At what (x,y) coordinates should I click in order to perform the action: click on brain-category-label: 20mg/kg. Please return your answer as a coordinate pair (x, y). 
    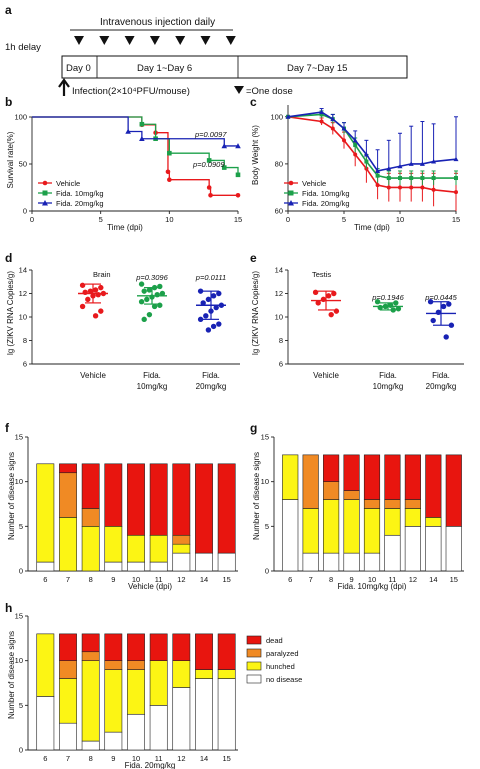
    Looking at the image, I should click on (211, 386).